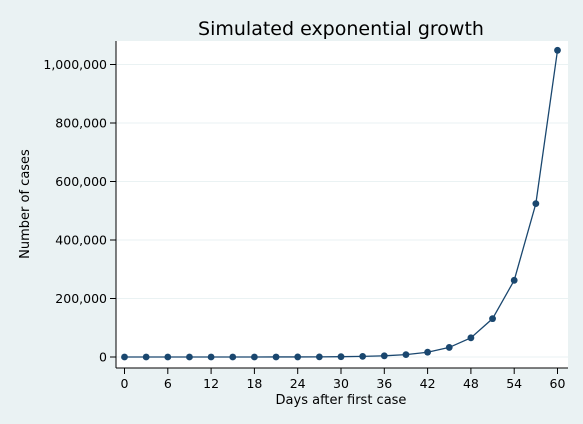 Image resolution: width=583 pixels, height=424 pixels. What do you see at coordinates (81, 240) in the screenshot?
I see `y-tick-label: 400,000` at bounding box center [81, 240].